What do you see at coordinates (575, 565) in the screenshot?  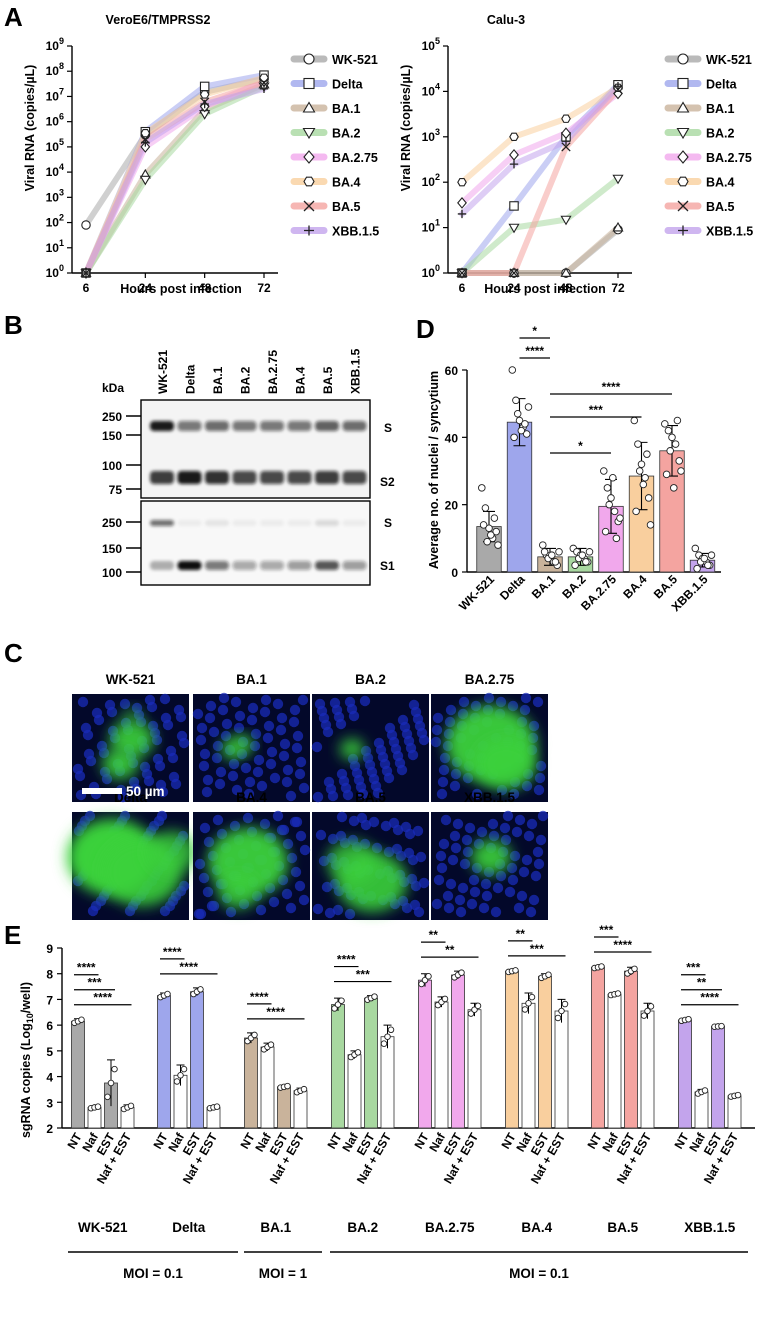 I see `data-point-BA.2` at bounding box center [575, 565].